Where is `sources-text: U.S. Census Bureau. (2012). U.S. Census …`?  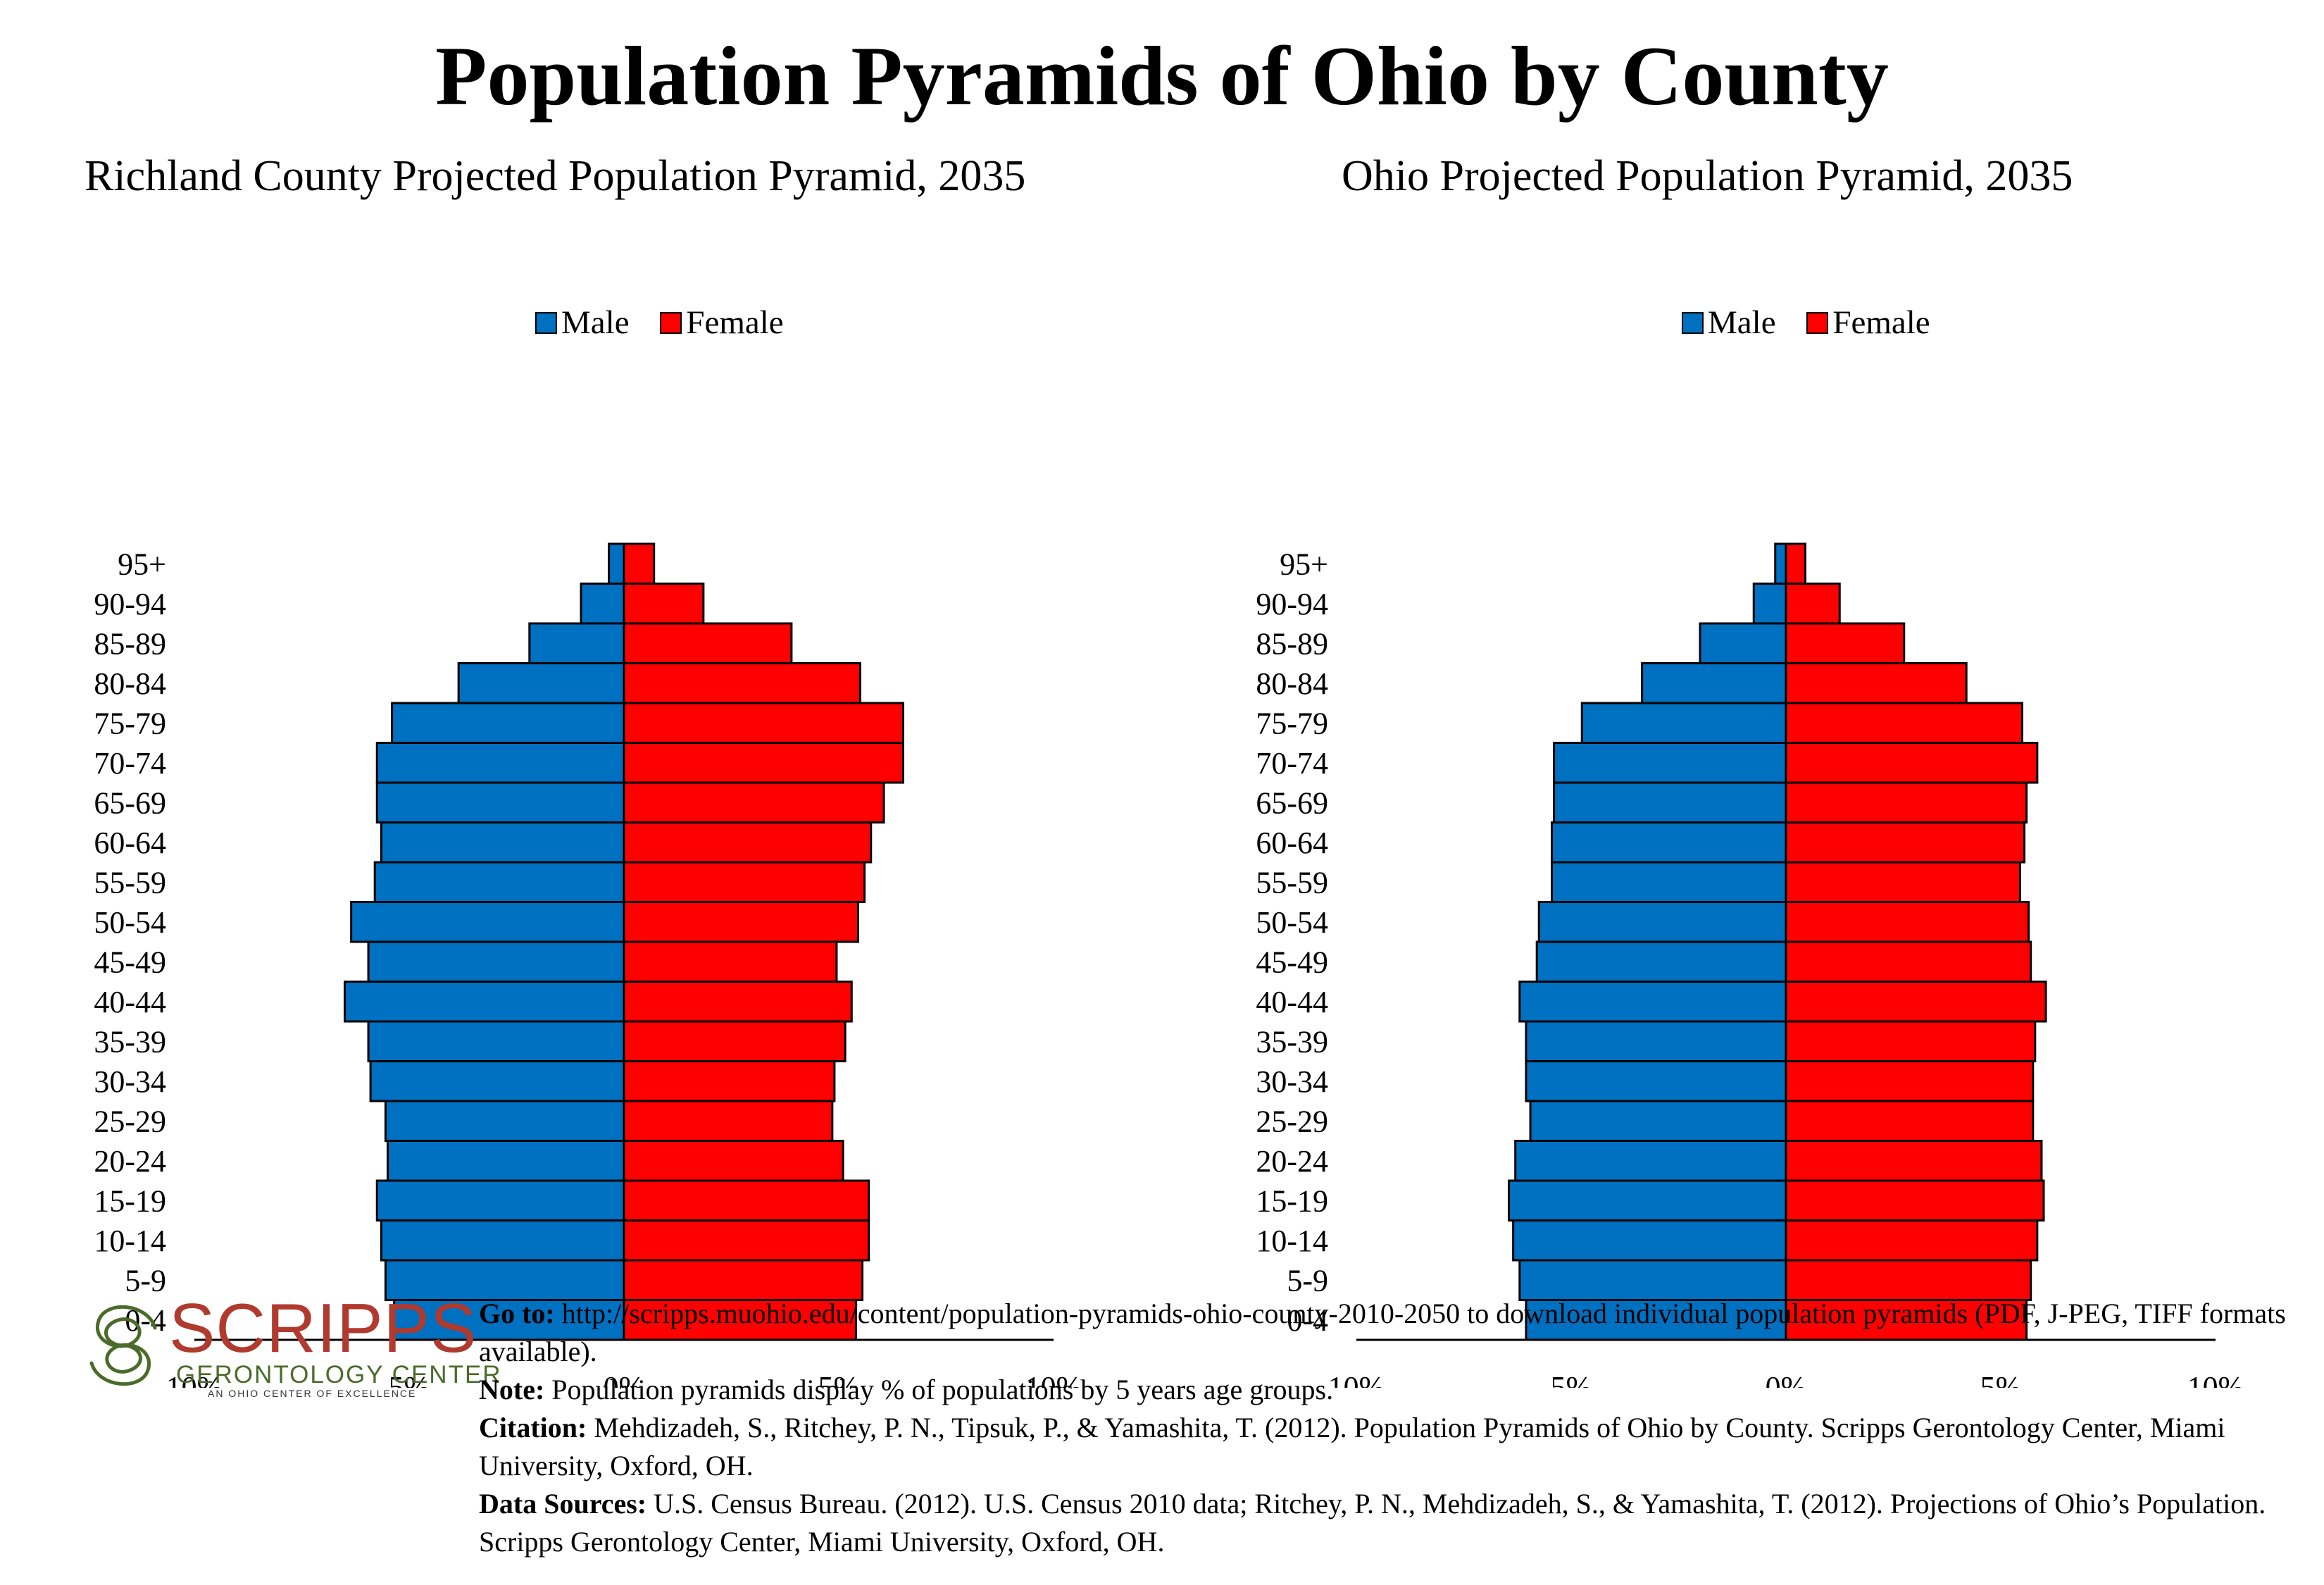 sources-text: U.S. Census Bureau. (2012). U.S. Census … is located at coordinates (1372, 1523).